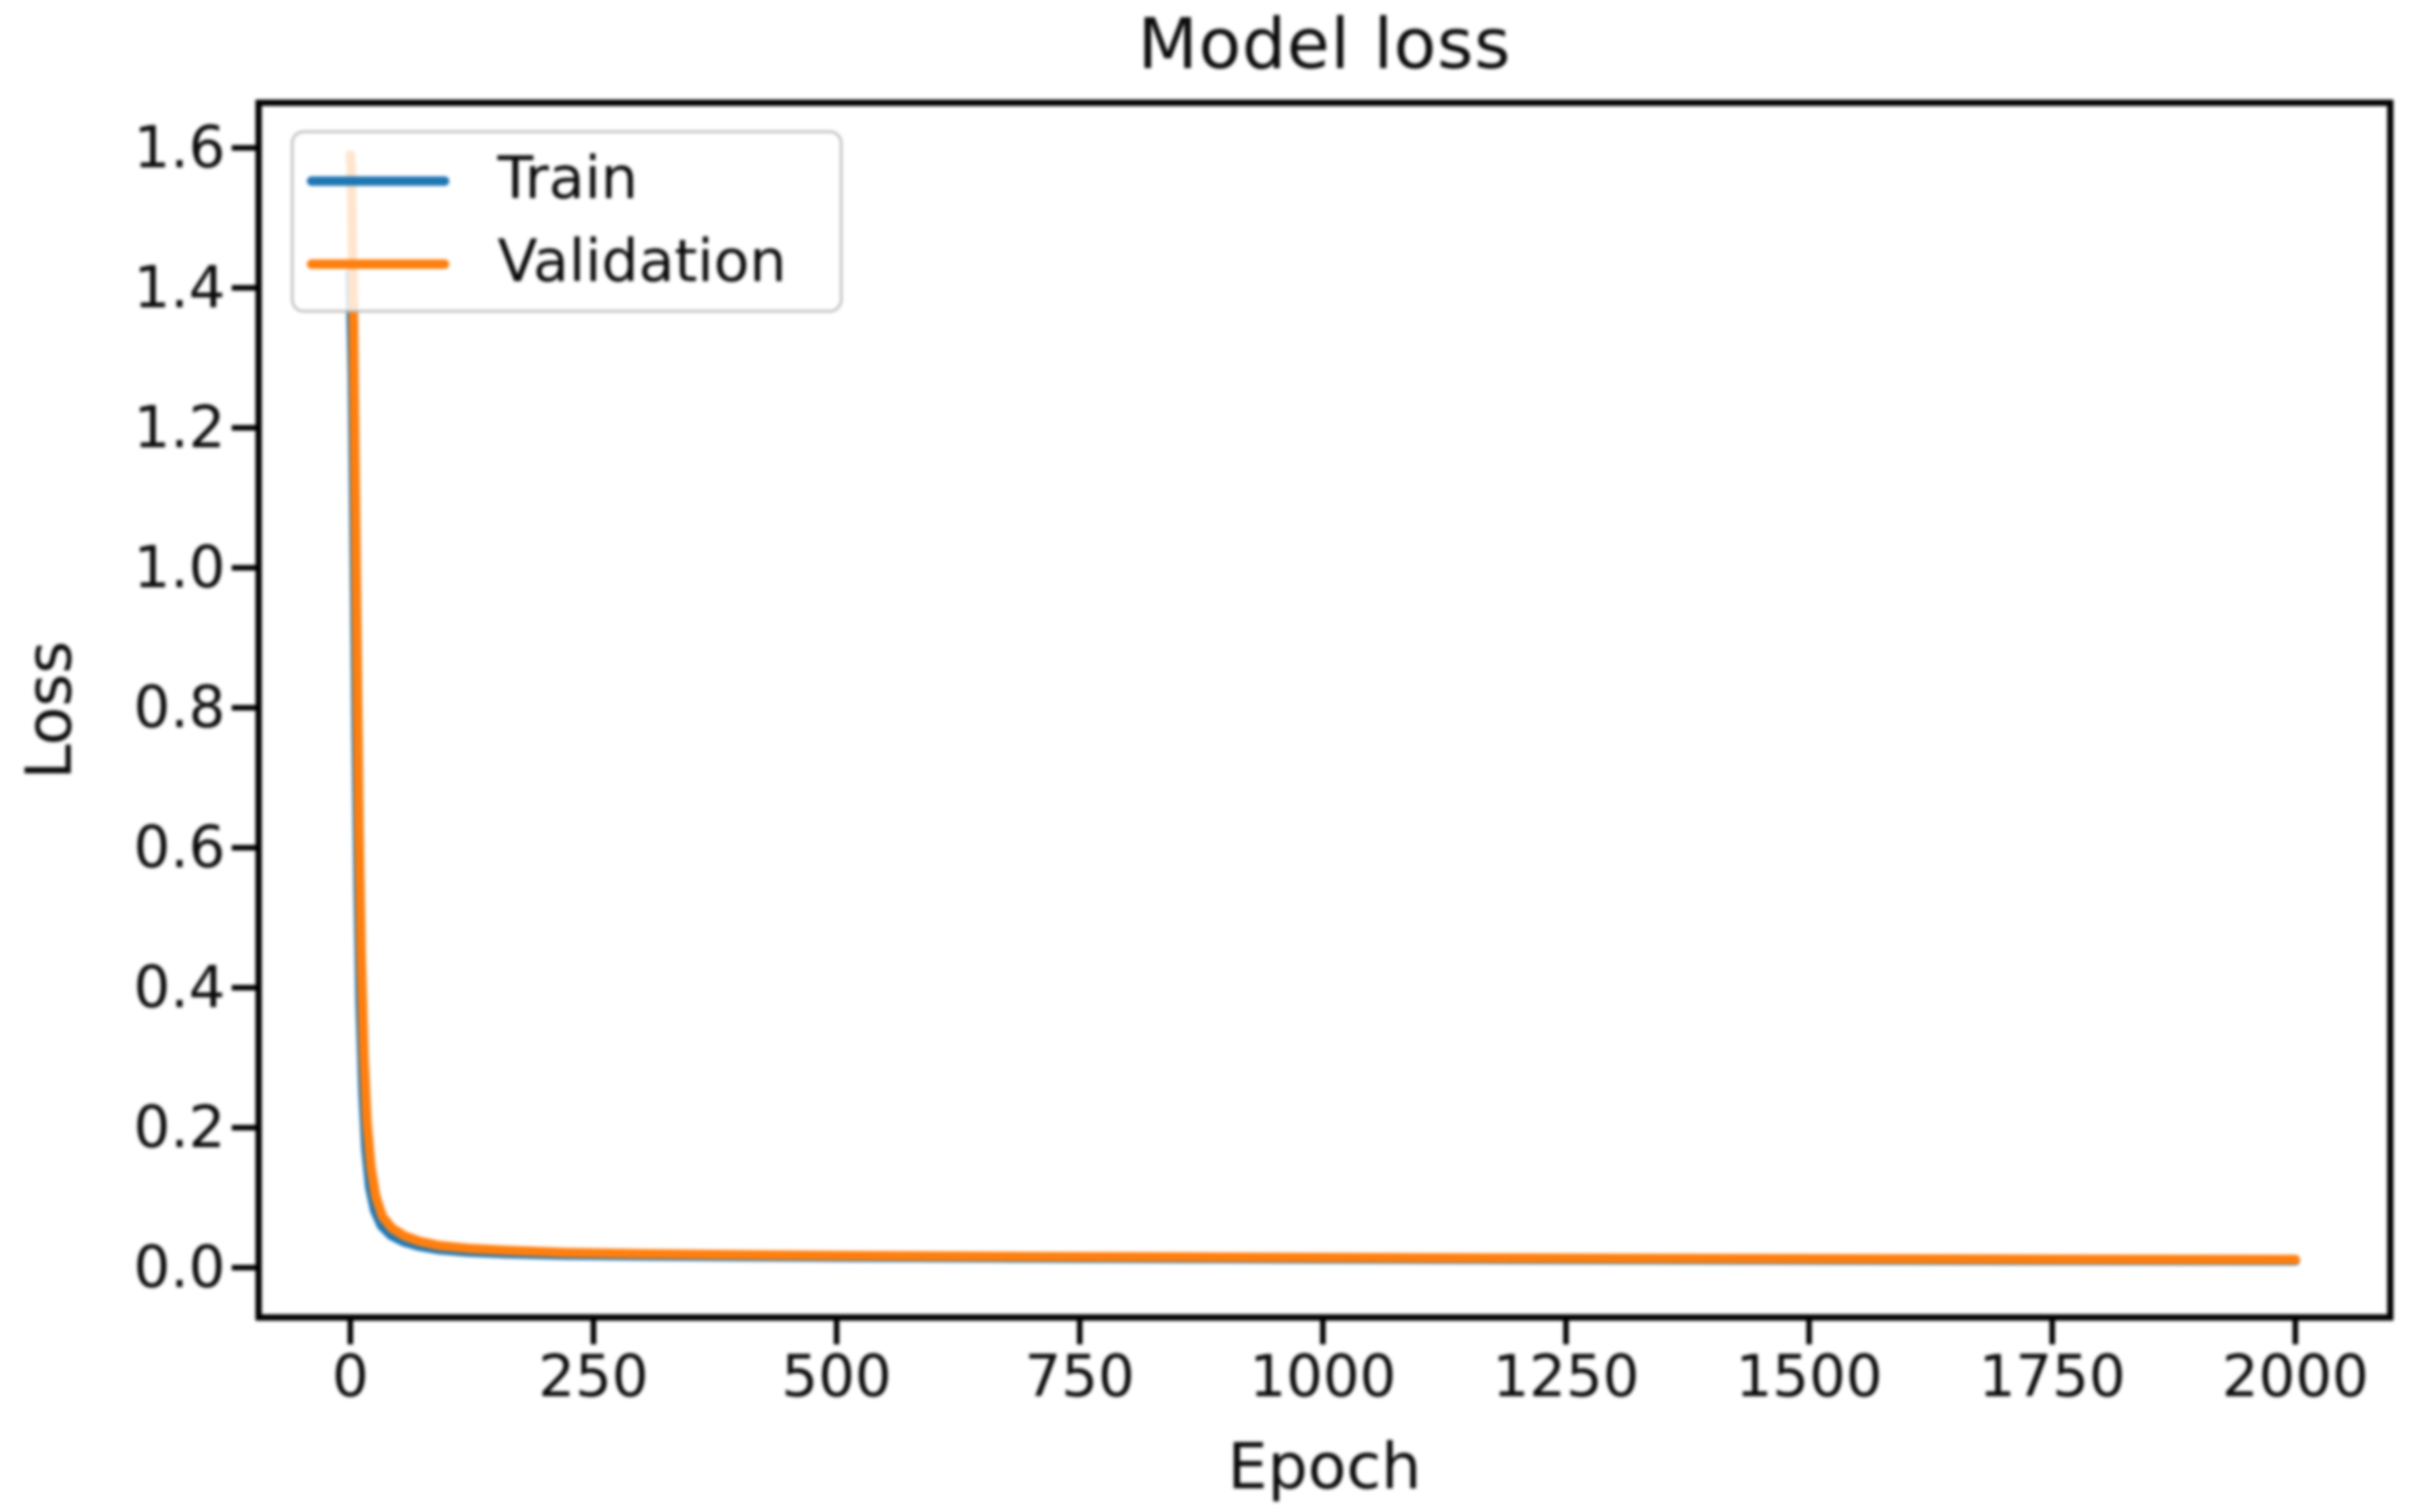 The height and width of the screenshot is (1512, 2414). What do you see at coordinates (378, 264) in the screenshot?
I see `validation-line-swatch` at bounding box center [378, 264].